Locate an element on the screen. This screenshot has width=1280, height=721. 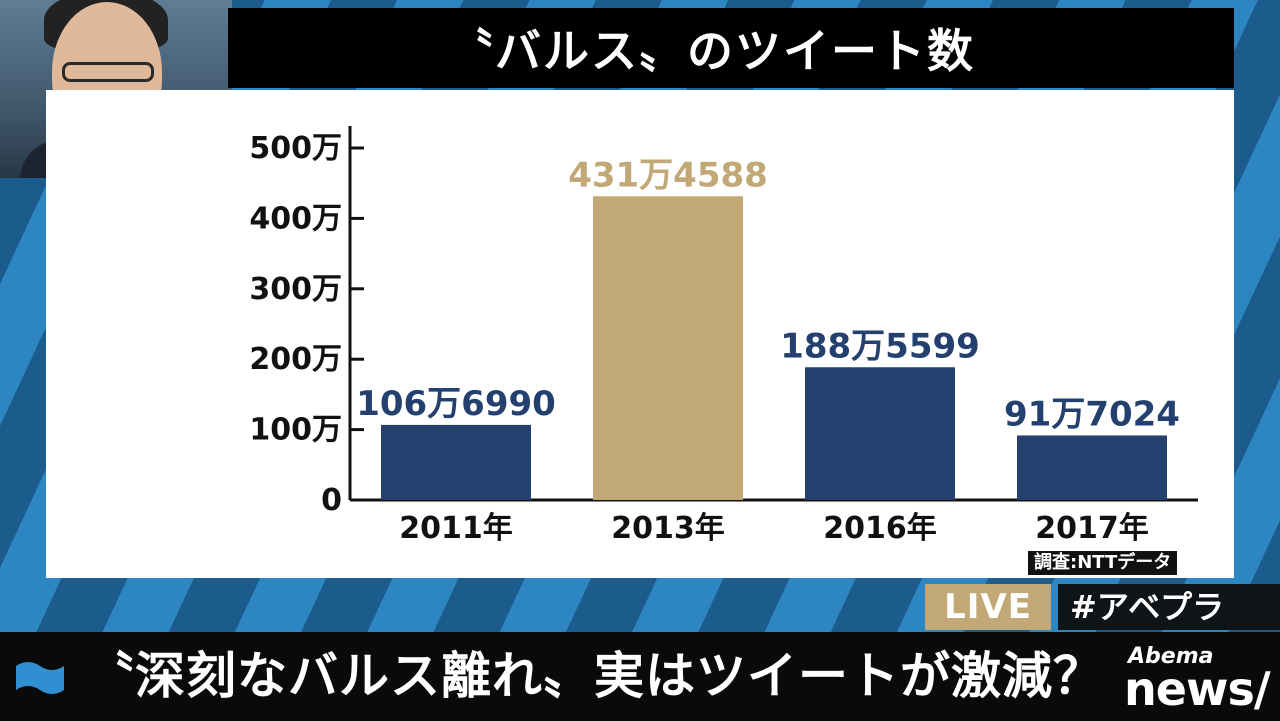
x-tick-label-0: 2011年 is located at coordinates (456, 528).